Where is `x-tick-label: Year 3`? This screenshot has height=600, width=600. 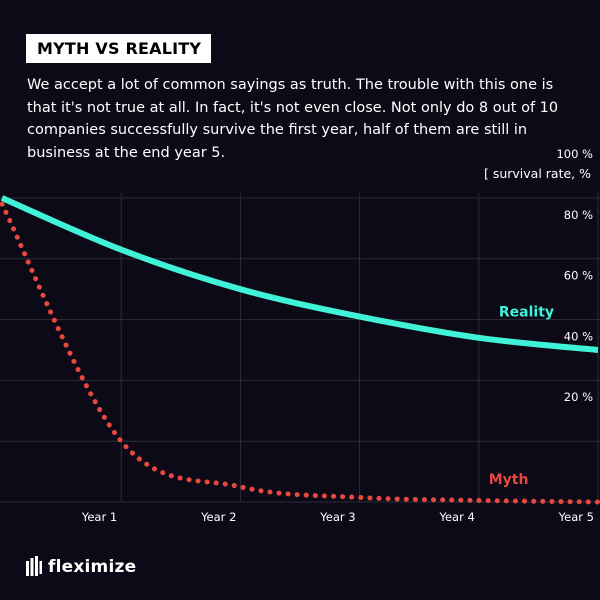 x-tick-label: Year 3 is located at coordinates (337, 517).